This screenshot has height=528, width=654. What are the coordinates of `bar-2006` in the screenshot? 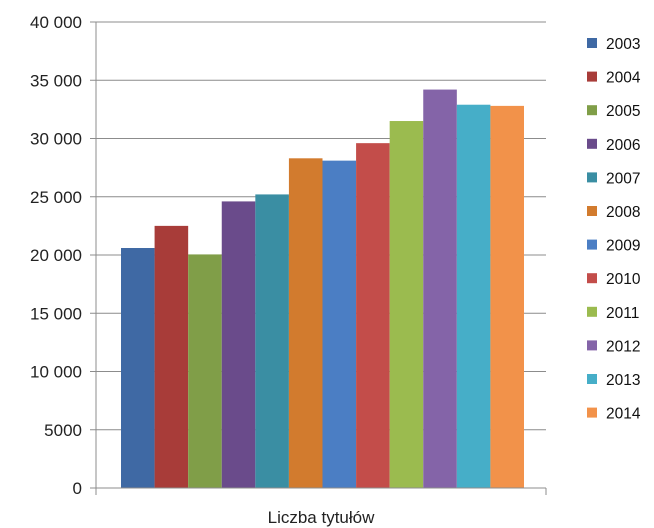 It's located at (238, 344).